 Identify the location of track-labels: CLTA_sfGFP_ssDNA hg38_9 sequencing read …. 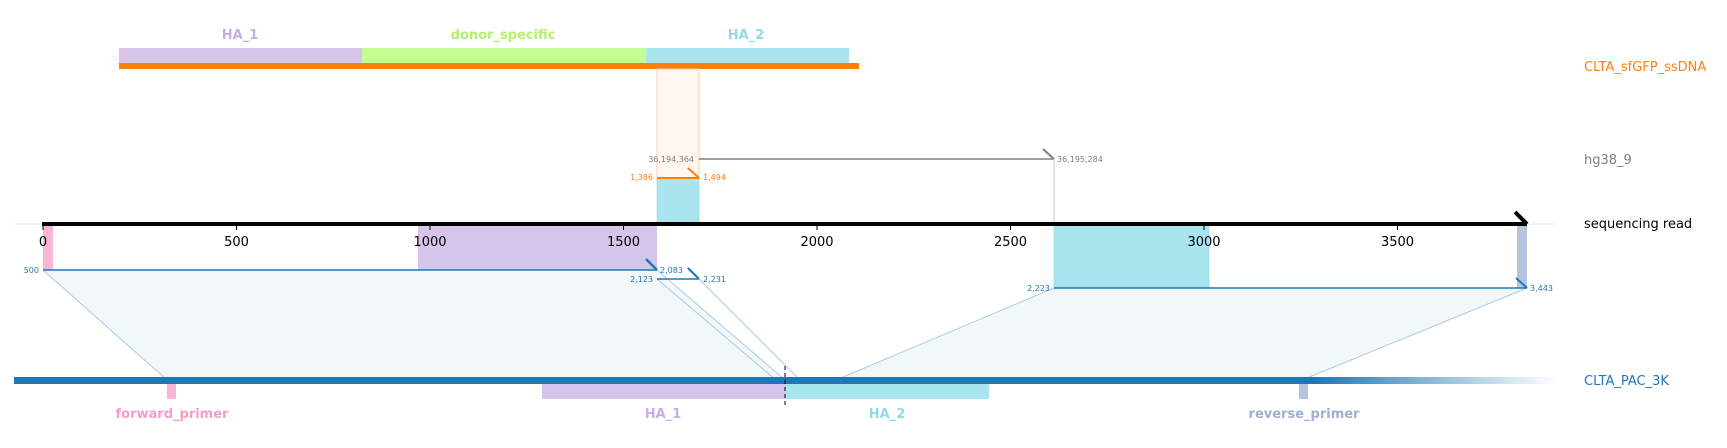
(1645, 224).